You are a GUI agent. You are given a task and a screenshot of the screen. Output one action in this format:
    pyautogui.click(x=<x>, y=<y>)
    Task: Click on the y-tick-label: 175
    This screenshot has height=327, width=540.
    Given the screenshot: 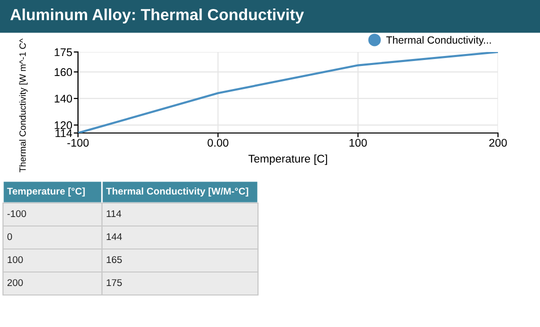 What is the action you would take?
    pyautogui.click(x=63, y=52)
    